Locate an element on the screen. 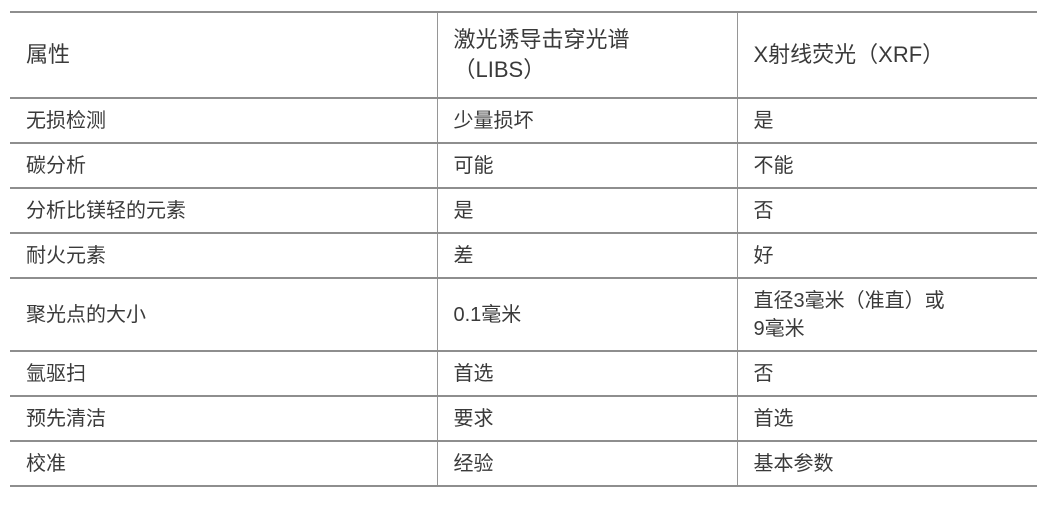  table-row: 分析比镁轻的元素 是 否 is located at coordinates (523, 210).